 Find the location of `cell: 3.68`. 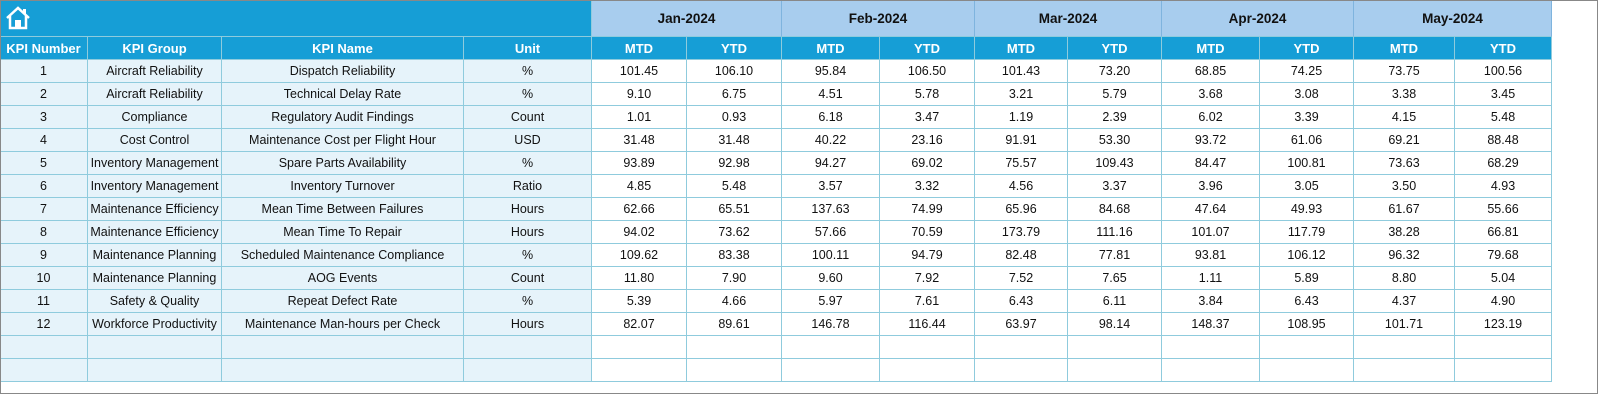

cell: 3.68 is located at coordinates (1211, 94).